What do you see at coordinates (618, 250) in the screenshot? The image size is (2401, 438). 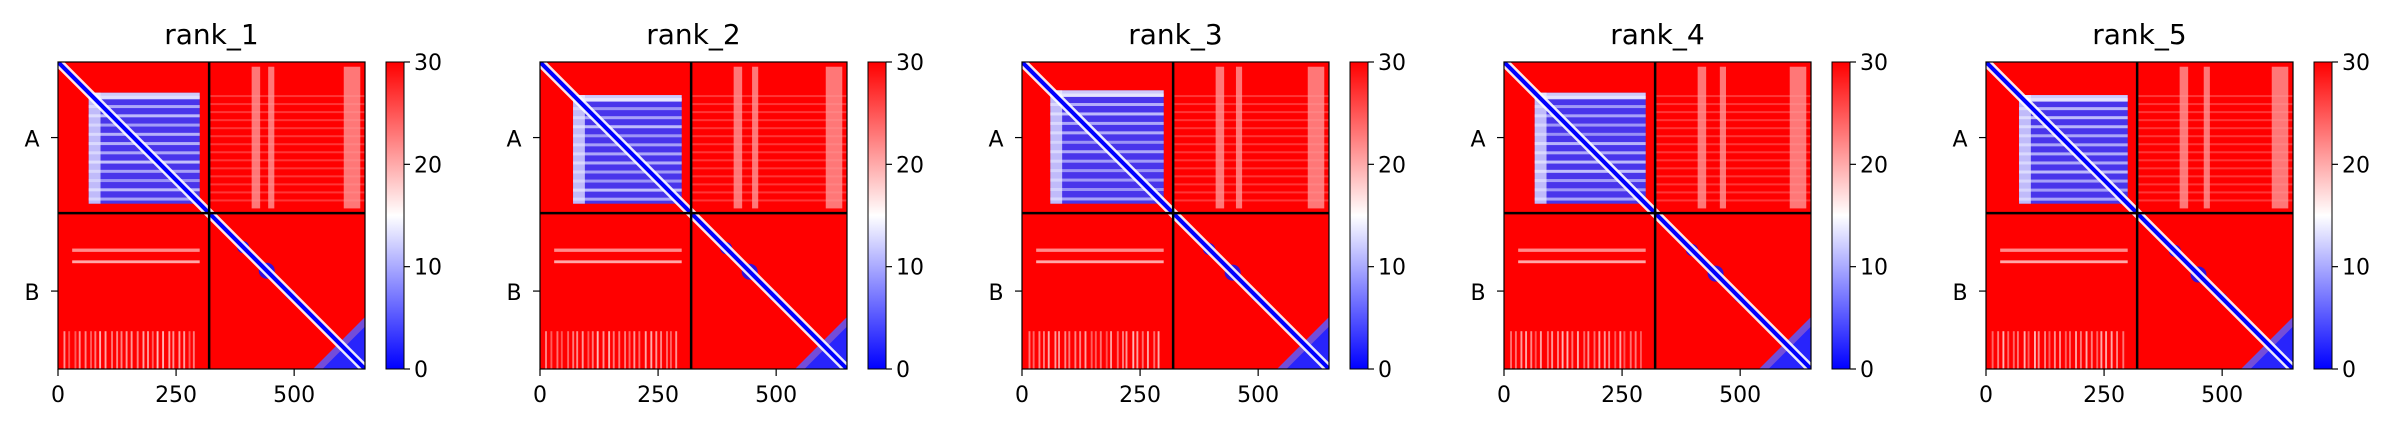 I see `lower-left-stripe` at bounding box center [618, 250].